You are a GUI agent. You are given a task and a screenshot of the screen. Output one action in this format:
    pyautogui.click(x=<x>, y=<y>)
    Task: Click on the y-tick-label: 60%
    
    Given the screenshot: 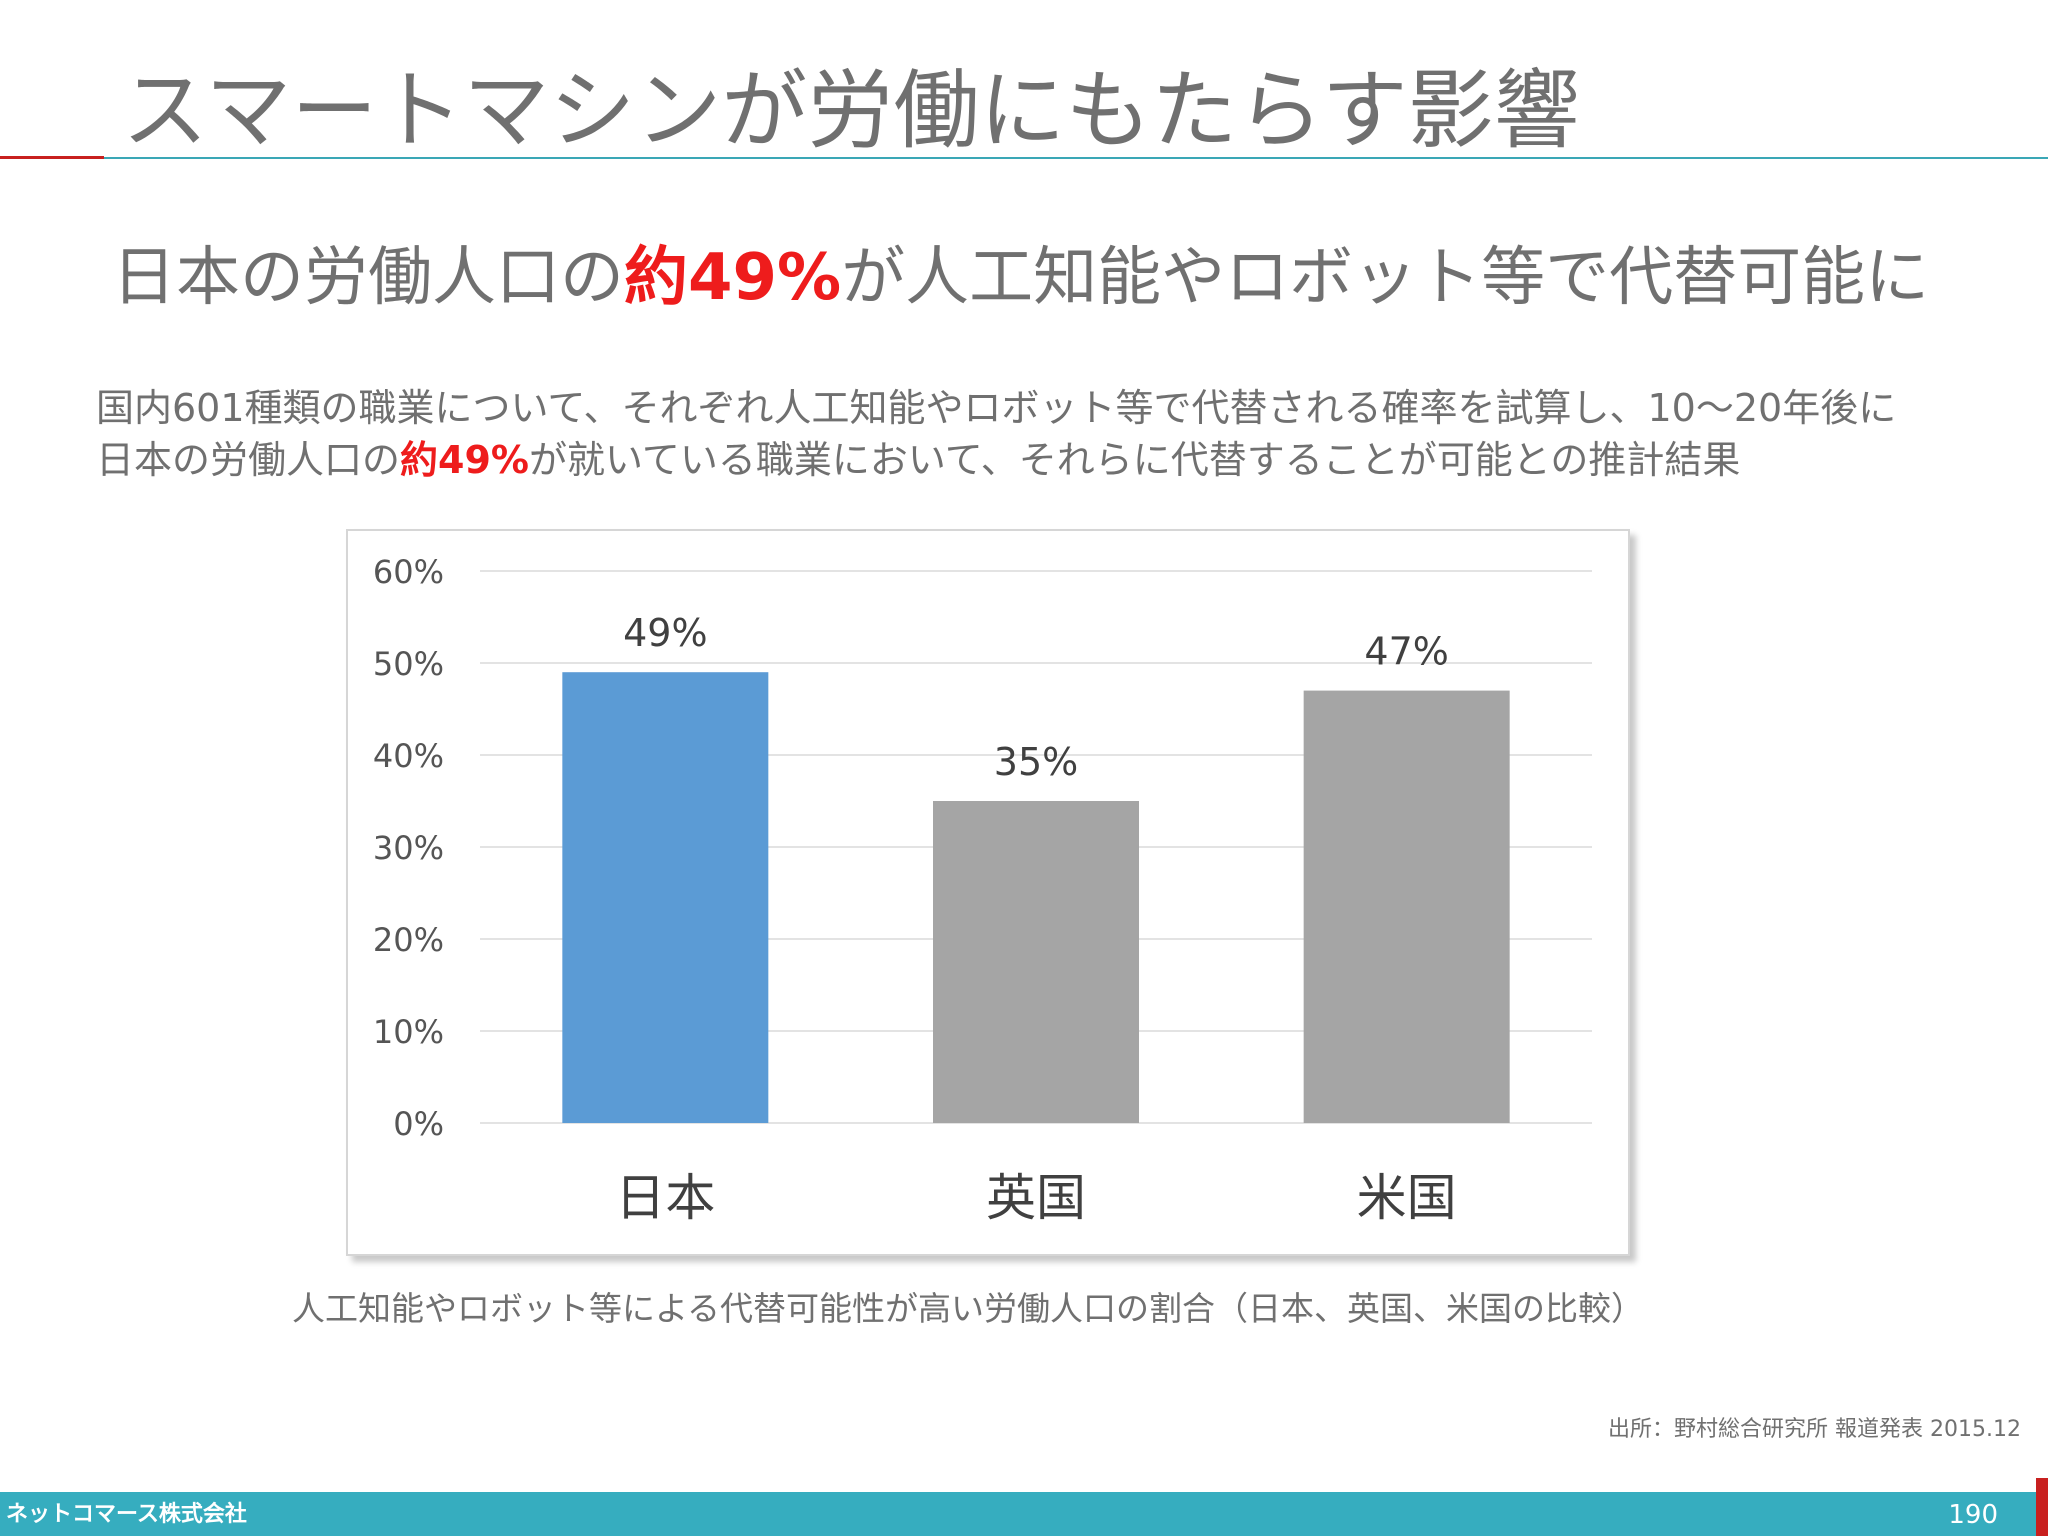 What is the action you would take?
    pyautogui.click(x=408, y=572)
    